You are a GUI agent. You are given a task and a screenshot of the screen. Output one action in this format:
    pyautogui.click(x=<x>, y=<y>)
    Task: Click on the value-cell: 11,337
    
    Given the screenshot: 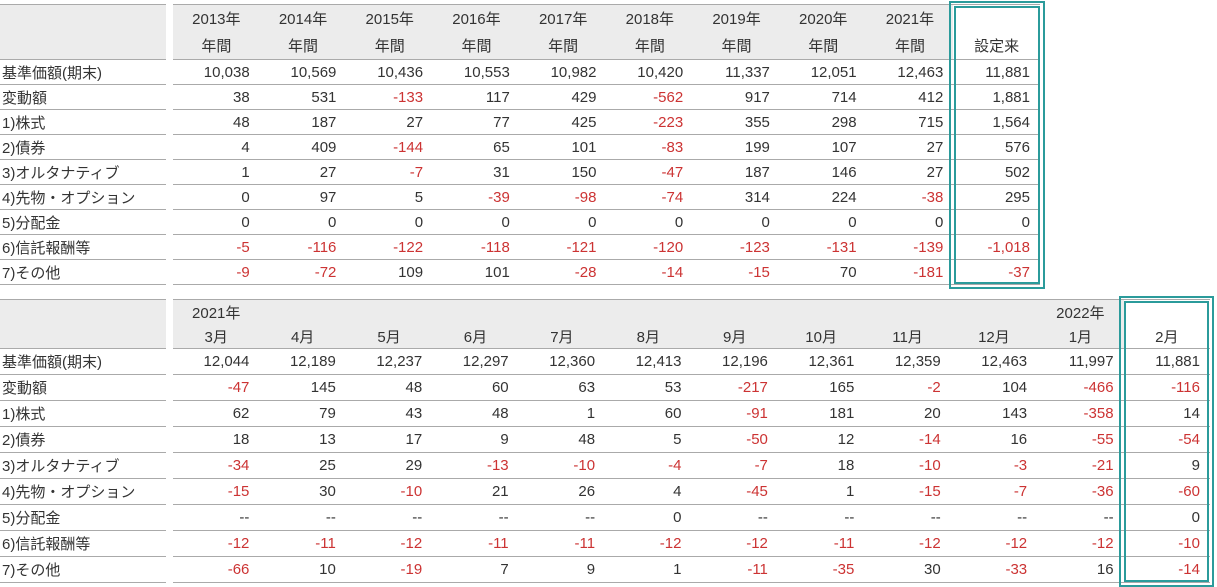 What is the action you would take?
    pyautogui.click(x=736, y=72)
    